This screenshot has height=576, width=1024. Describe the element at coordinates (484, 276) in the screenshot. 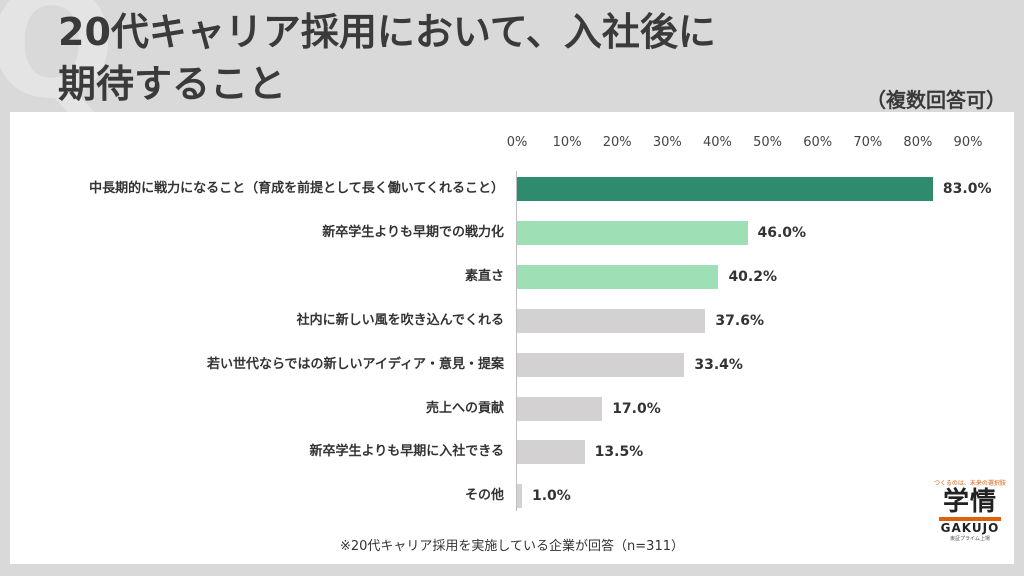

I see `category-label: 素直さ` at that location.